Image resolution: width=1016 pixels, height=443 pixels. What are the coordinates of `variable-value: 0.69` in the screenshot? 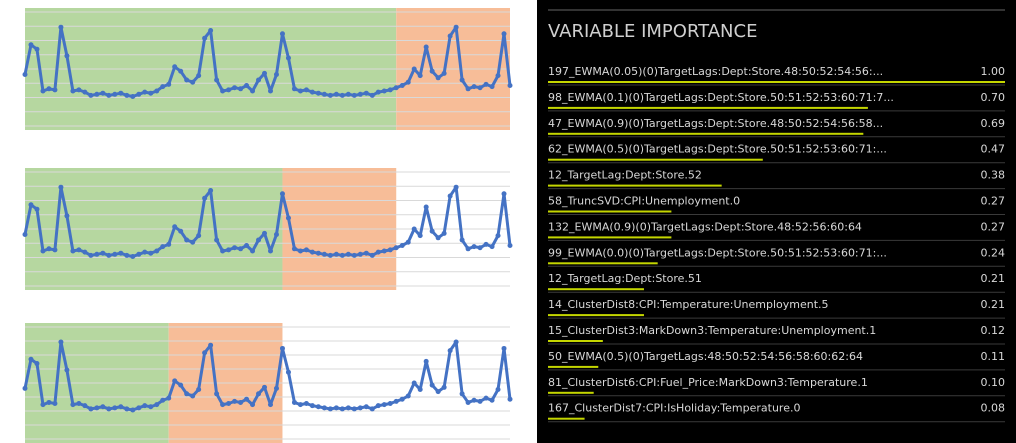 It's located at (993, 123).